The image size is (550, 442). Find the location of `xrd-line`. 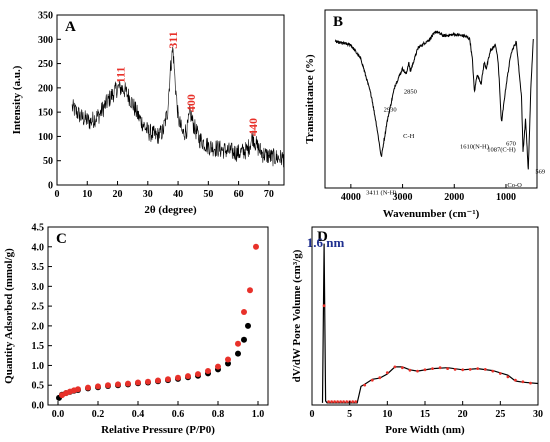

xrd-line is located at coordinates (178, 107).